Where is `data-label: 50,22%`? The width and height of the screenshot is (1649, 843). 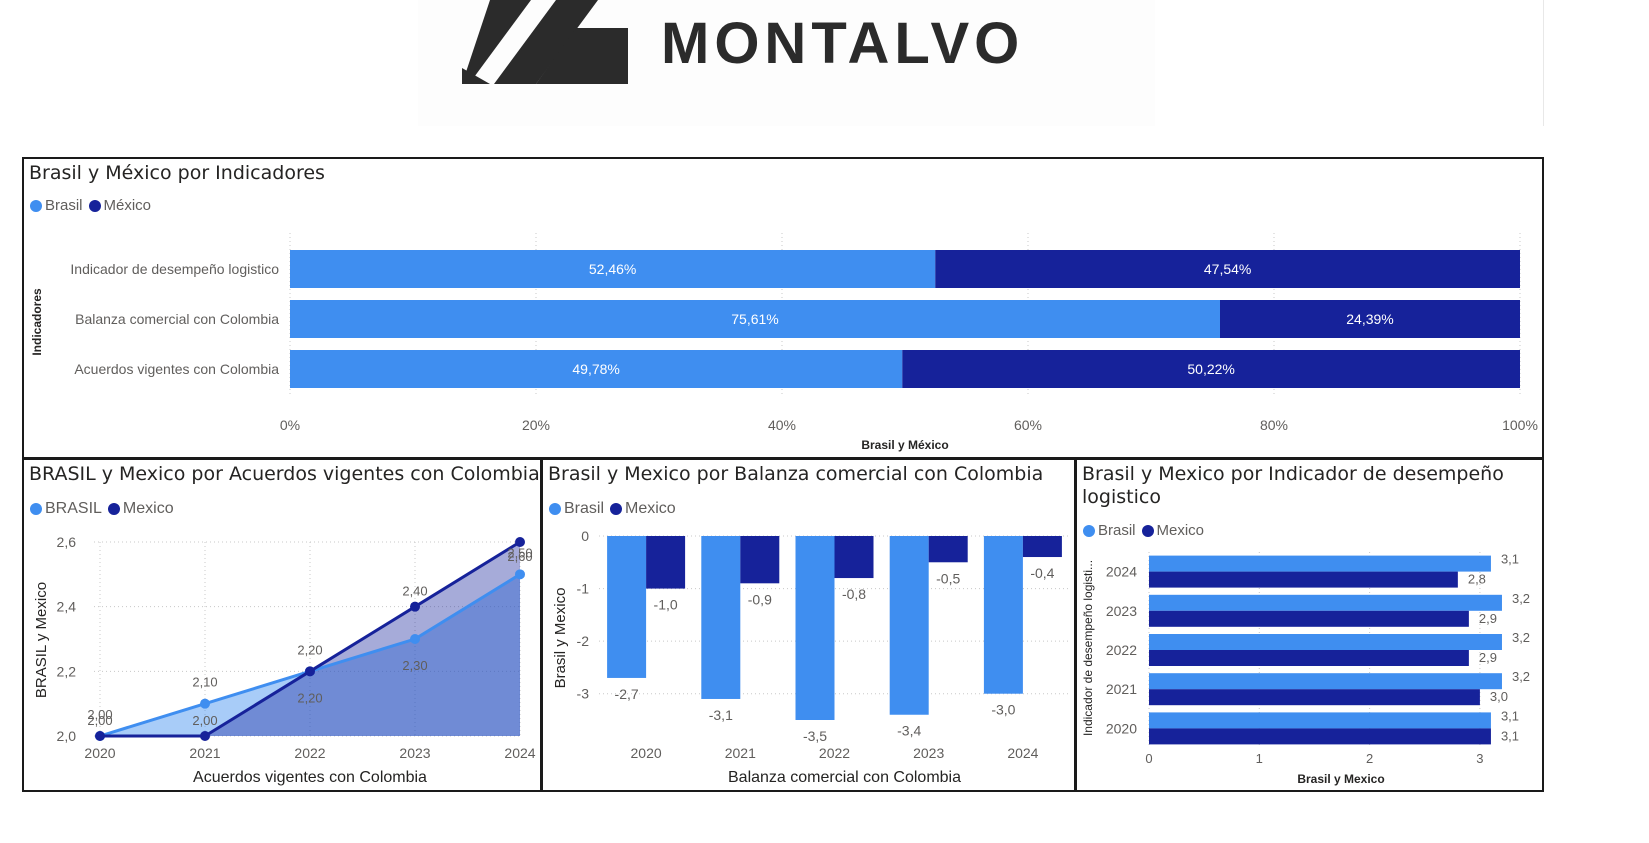 data-label: 50,22% is located at coordinates (1210, 369).